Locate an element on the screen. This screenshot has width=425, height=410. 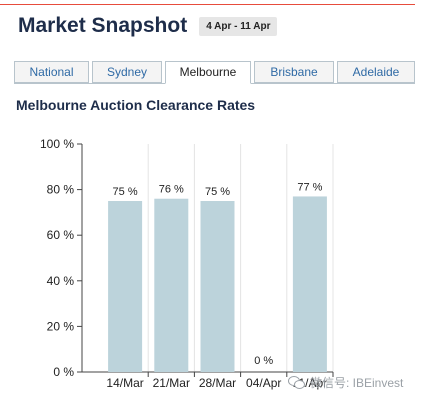
x-tick-label: 21/Mar is located at coordinates (171, 383).